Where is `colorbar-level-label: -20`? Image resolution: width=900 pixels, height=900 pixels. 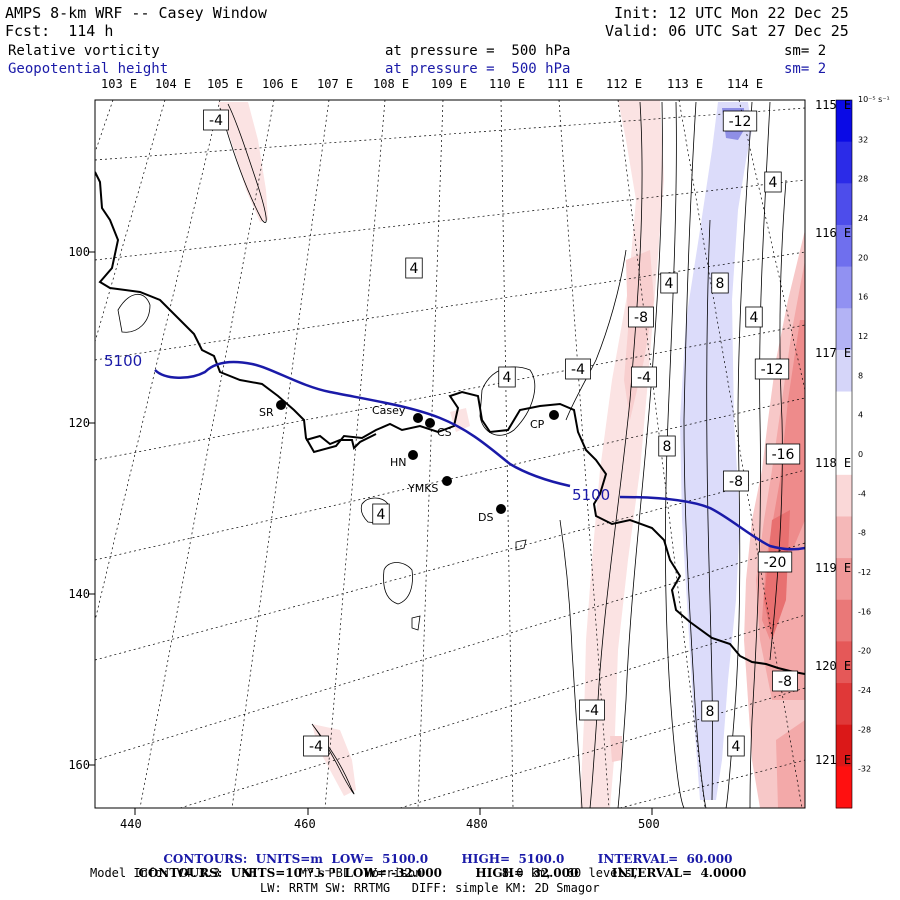
colorbar-level-label: -20 is located at coordinates (864, 651).